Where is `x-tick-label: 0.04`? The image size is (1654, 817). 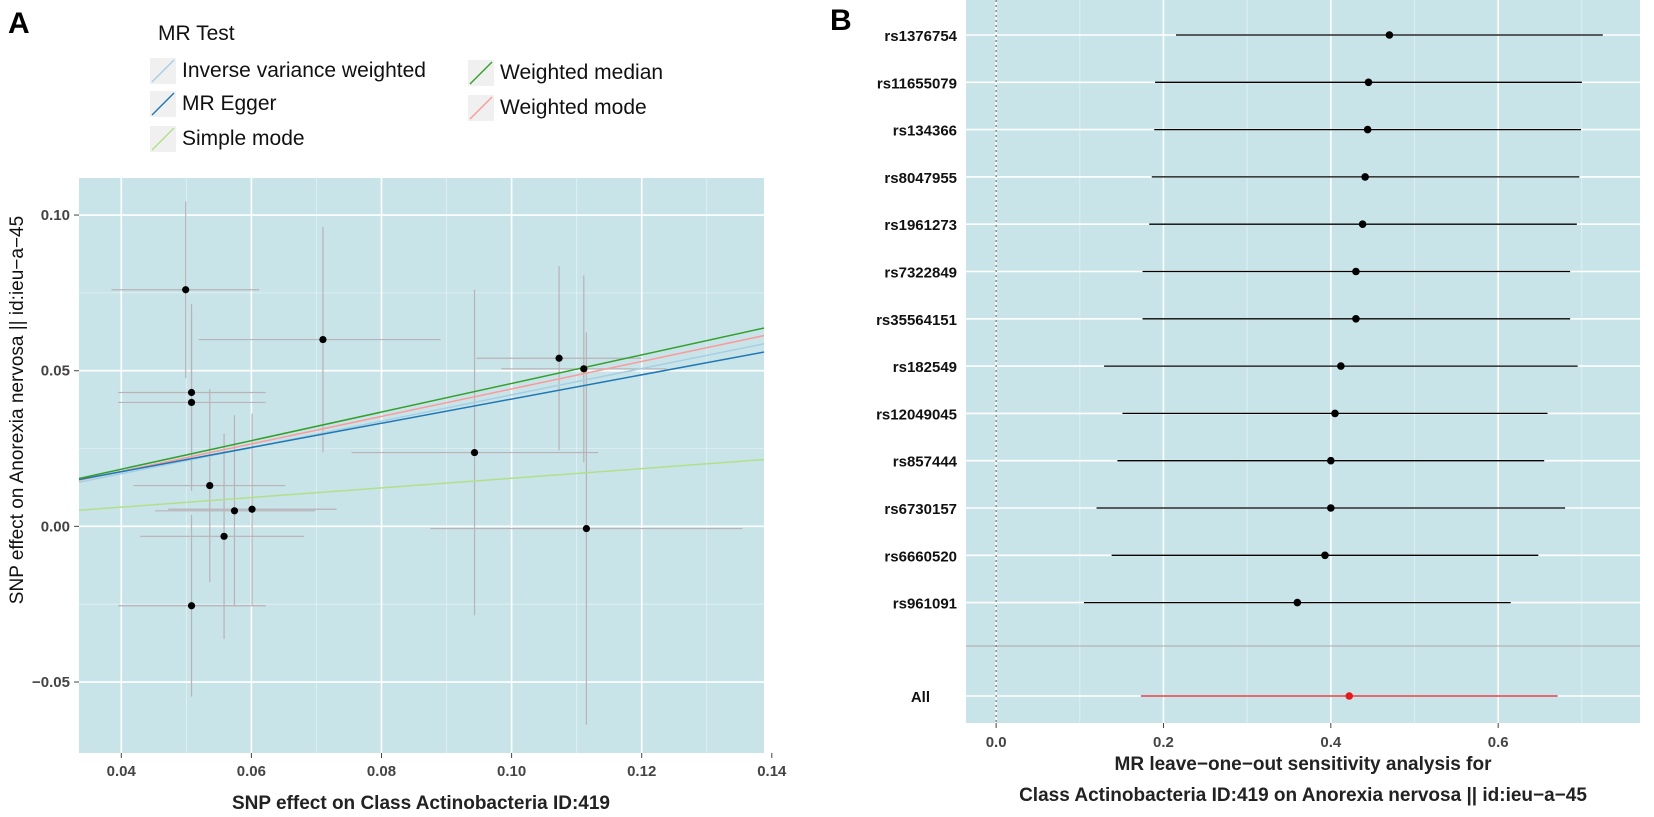 x-tick-label: 0.04 is located at coordinates (122, 771).